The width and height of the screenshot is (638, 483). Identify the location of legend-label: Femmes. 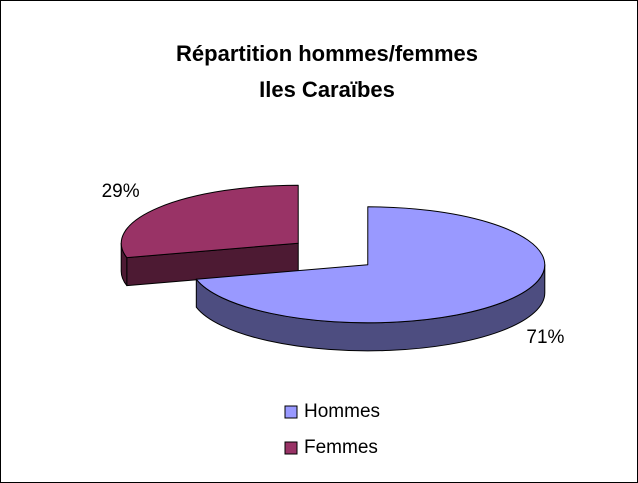
(341, 447).